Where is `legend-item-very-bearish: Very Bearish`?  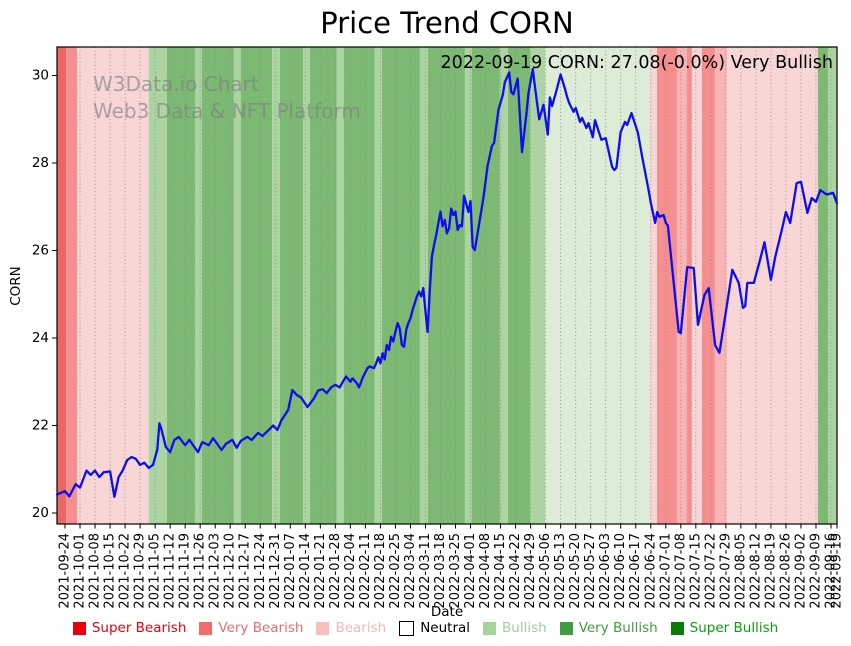 legend-item-very-bearish: Very Bearish is located at coordinates (251, 628).